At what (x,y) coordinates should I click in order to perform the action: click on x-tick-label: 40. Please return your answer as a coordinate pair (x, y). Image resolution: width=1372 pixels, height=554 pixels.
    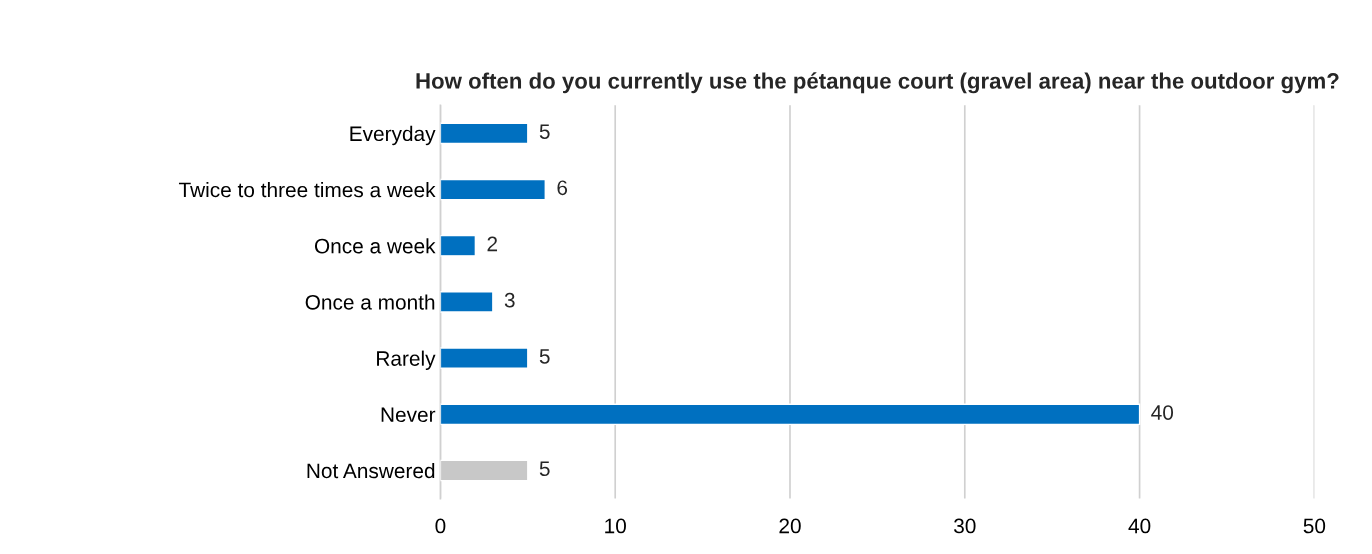
    Looking at the image, I should click on (1139, 526).